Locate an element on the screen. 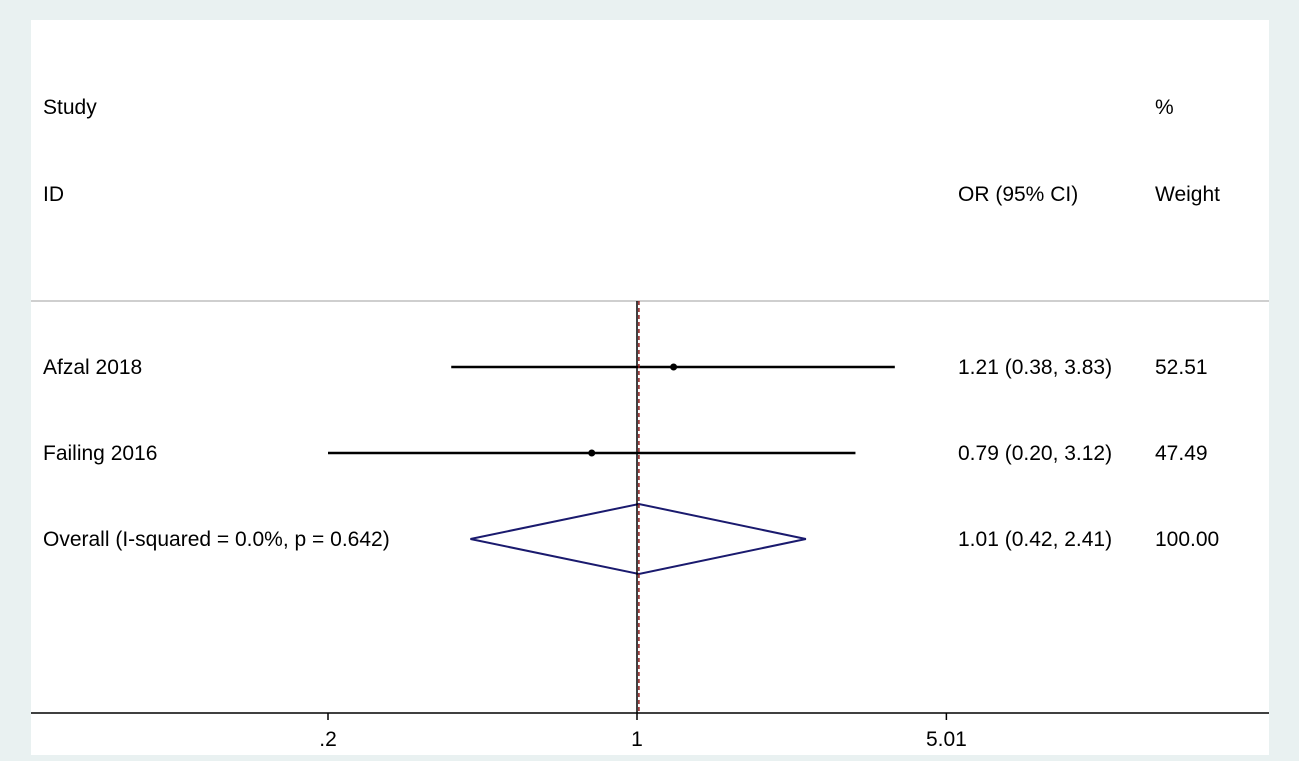  overall-label: Overall (I-squared = 0.0%, p = 0.642) is located at coordinates (216, 539).